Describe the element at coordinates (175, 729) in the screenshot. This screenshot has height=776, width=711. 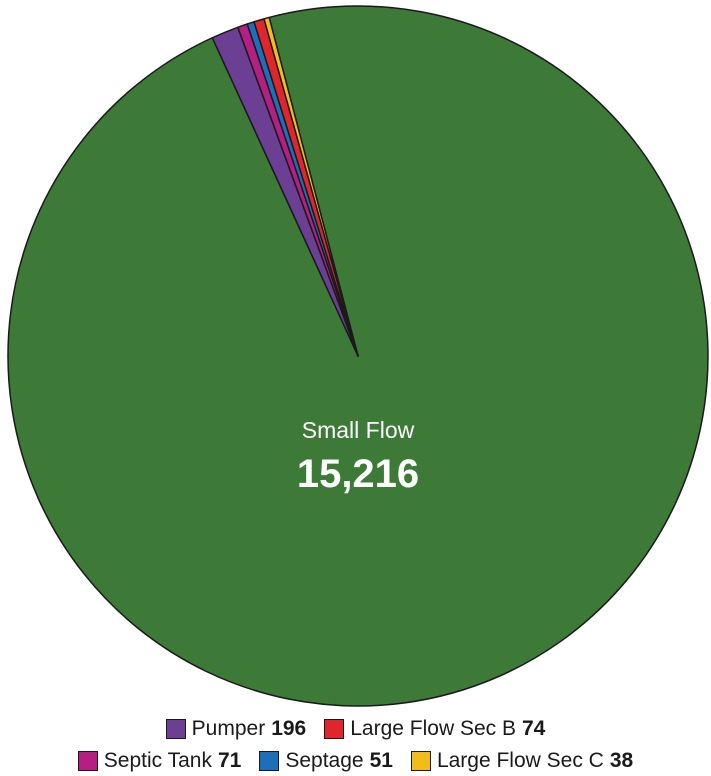
I see `legend-swatch-pumper` at that location.